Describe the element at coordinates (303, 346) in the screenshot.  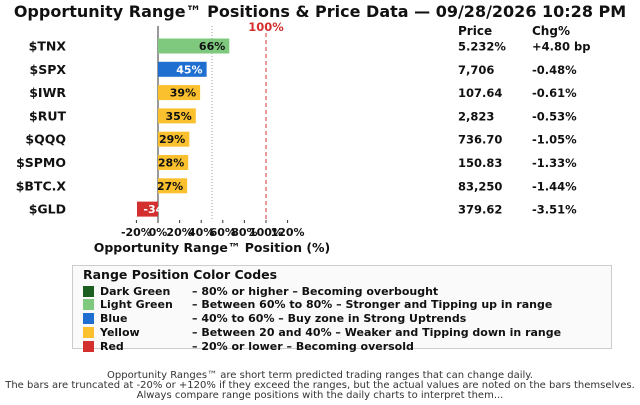
I see `legend-item-description: – 20% or lower – Becoming oversold` at that location.